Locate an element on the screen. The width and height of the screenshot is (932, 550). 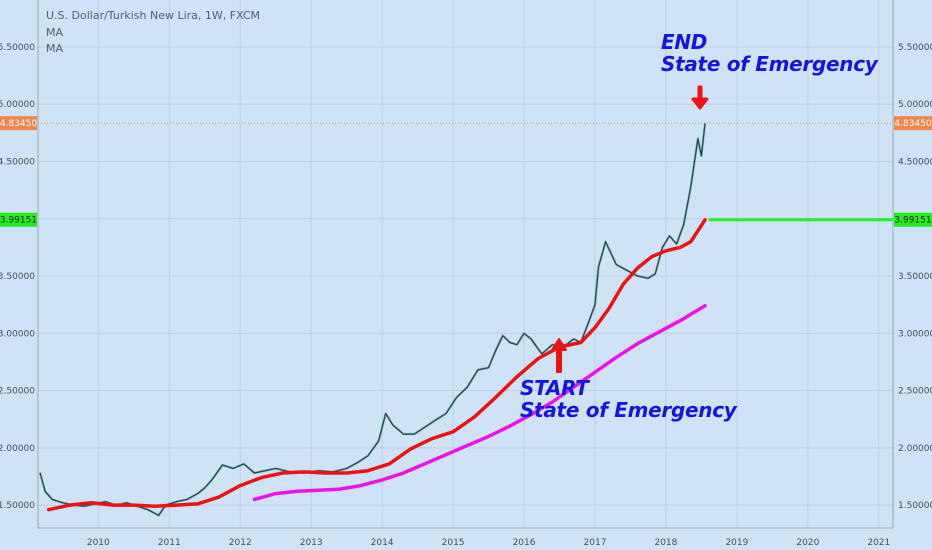
last-price-badge-right-label: 4.83450 is located at coordinates (912, 124).